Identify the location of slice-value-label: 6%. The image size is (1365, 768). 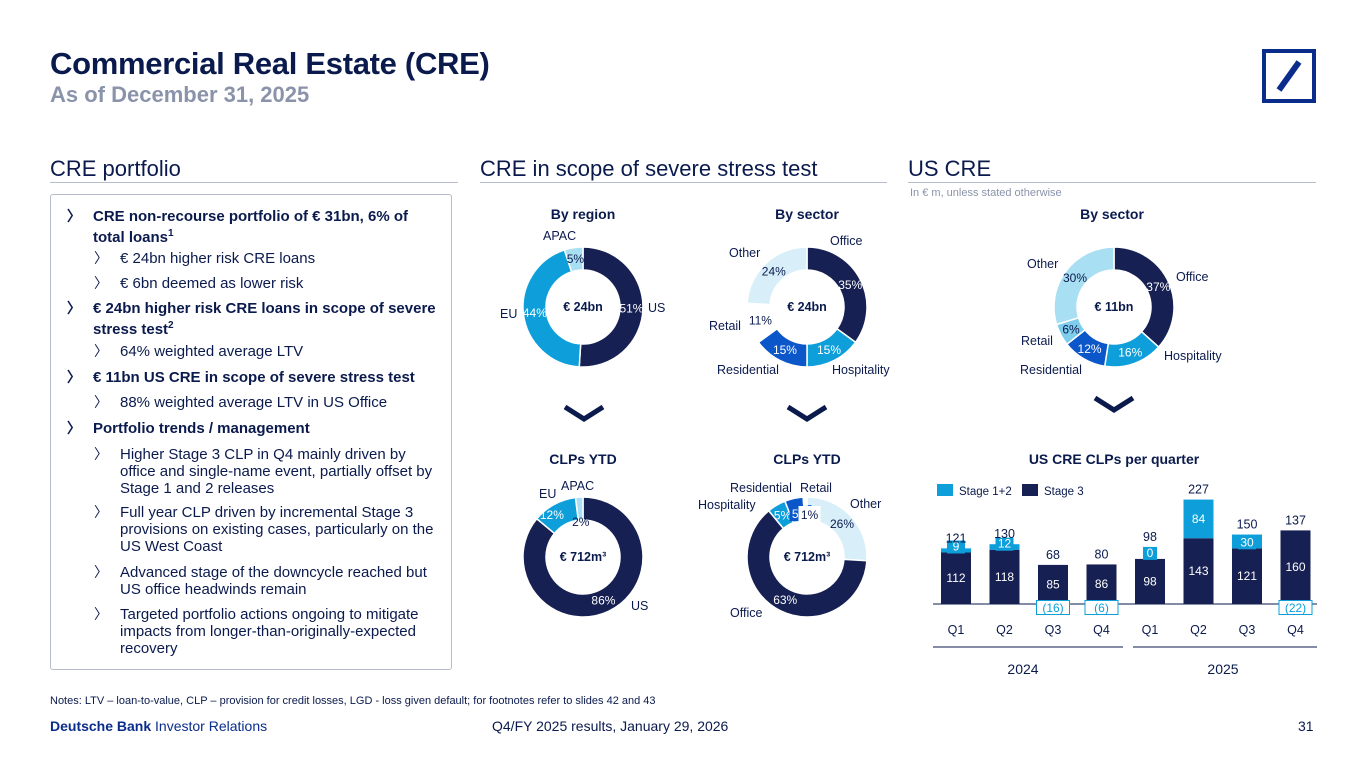
(1071, 329).